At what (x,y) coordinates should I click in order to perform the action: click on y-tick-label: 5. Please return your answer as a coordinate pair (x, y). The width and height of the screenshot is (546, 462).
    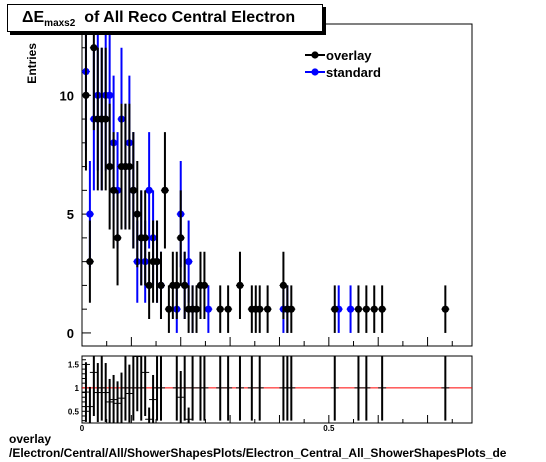
    Looking at the image, I should click on (70, 214).